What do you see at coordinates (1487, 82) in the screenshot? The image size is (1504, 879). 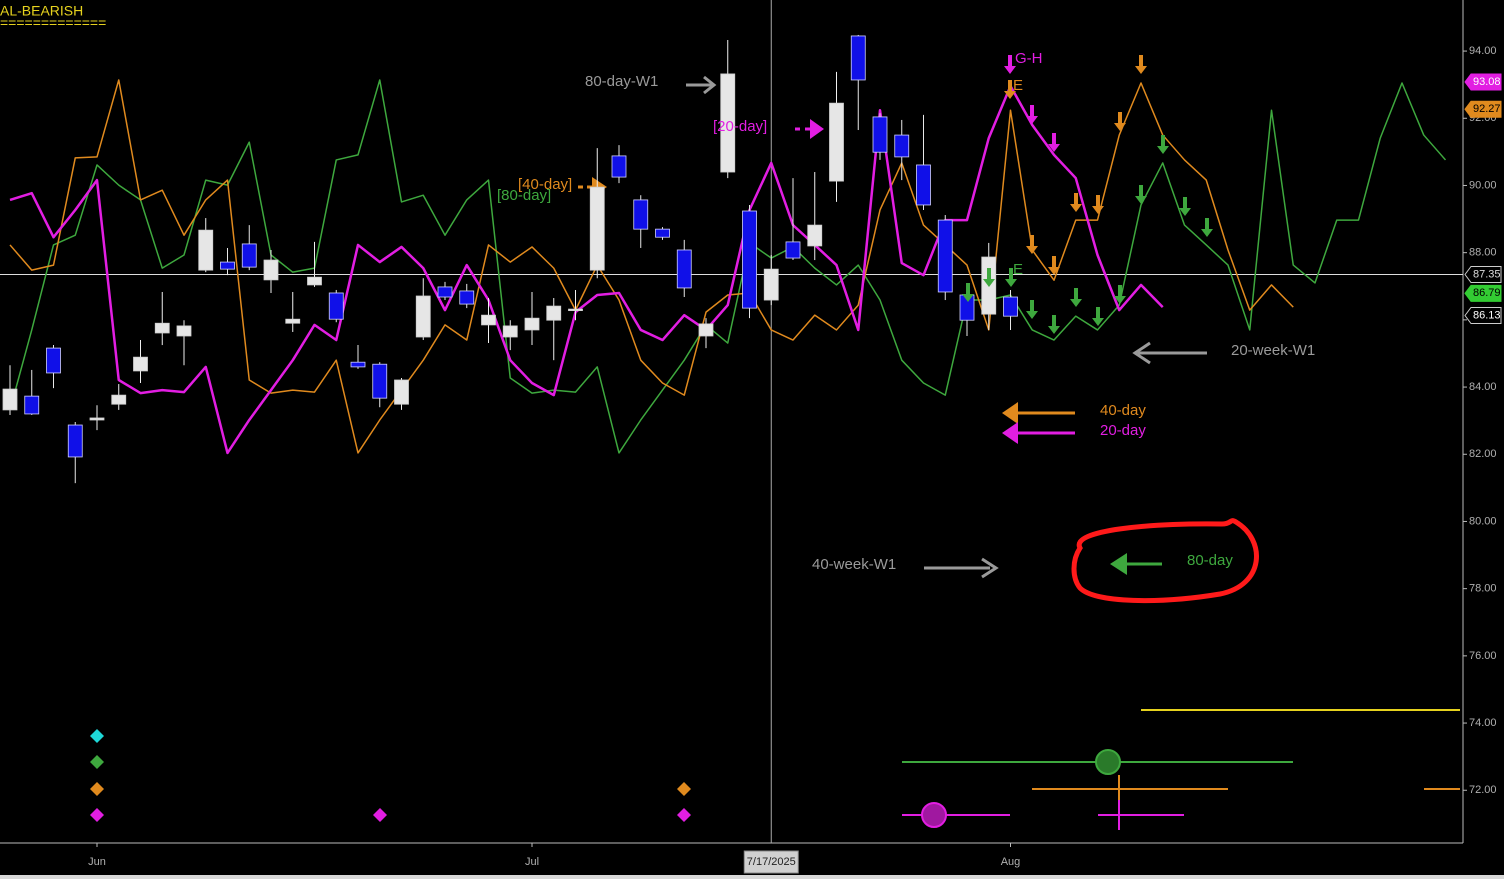 I see `price-tag-label: 93.08` at bounding box center [1487, 82].